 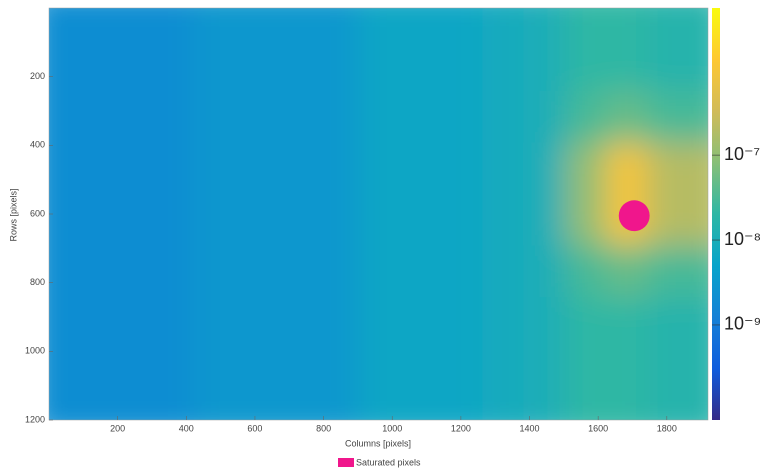 I want to click on x-tick-label: 600, so click(x=254, y=428).